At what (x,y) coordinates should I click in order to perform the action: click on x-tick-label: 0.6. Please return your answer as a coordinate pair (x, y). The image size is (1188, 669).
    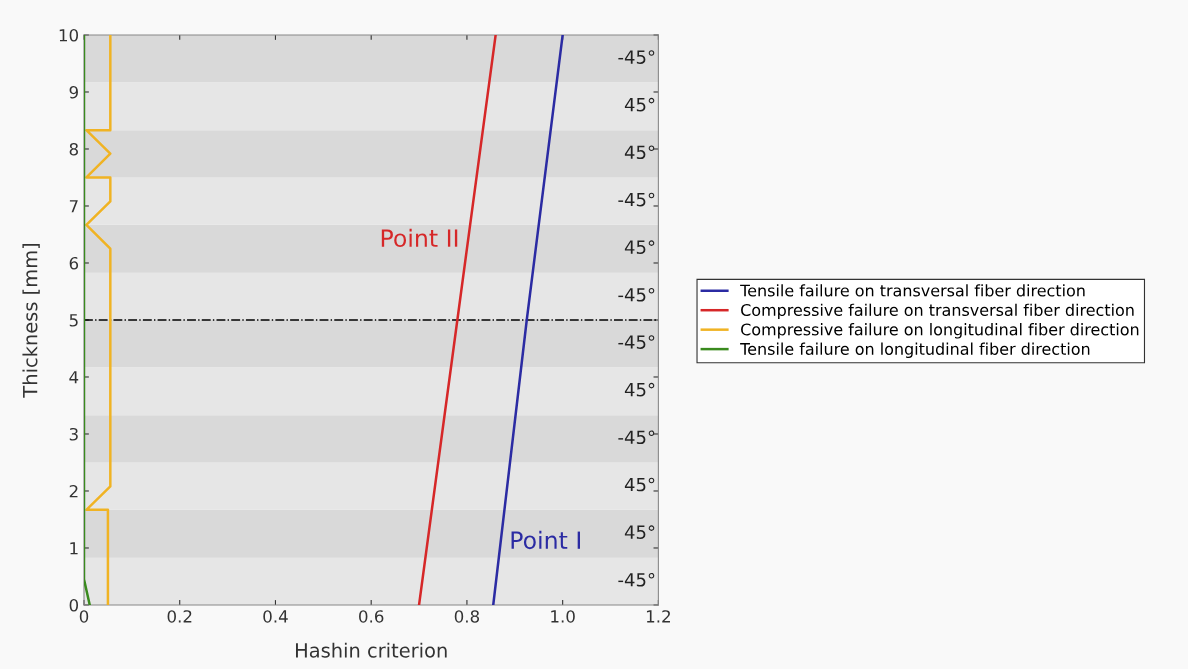
    Looking at the image, I should click on (371, 616).